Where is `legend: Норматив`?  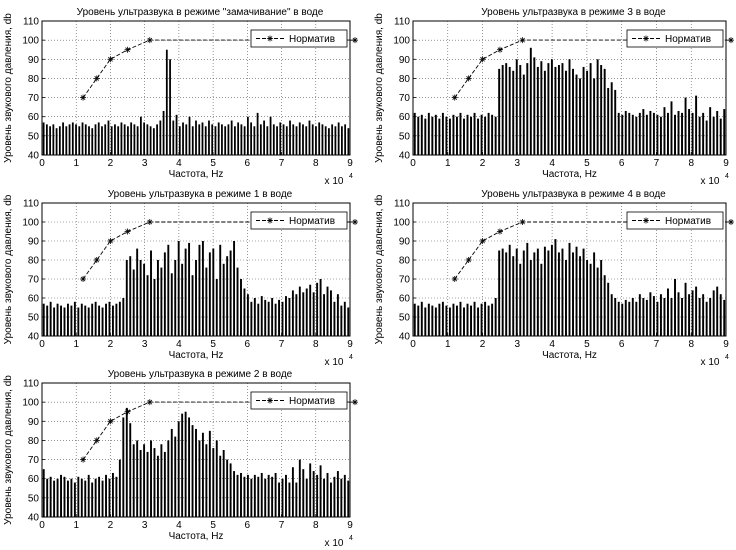
legend: Норматив is located at coordinates (299, 220).